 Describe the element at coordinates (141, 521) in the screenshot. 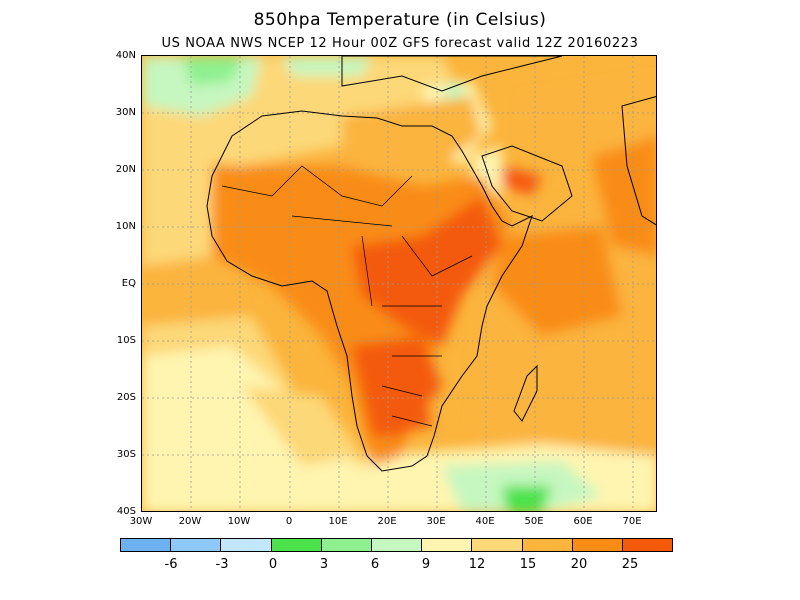

I see `lon-label-30w: 30W` at that location.